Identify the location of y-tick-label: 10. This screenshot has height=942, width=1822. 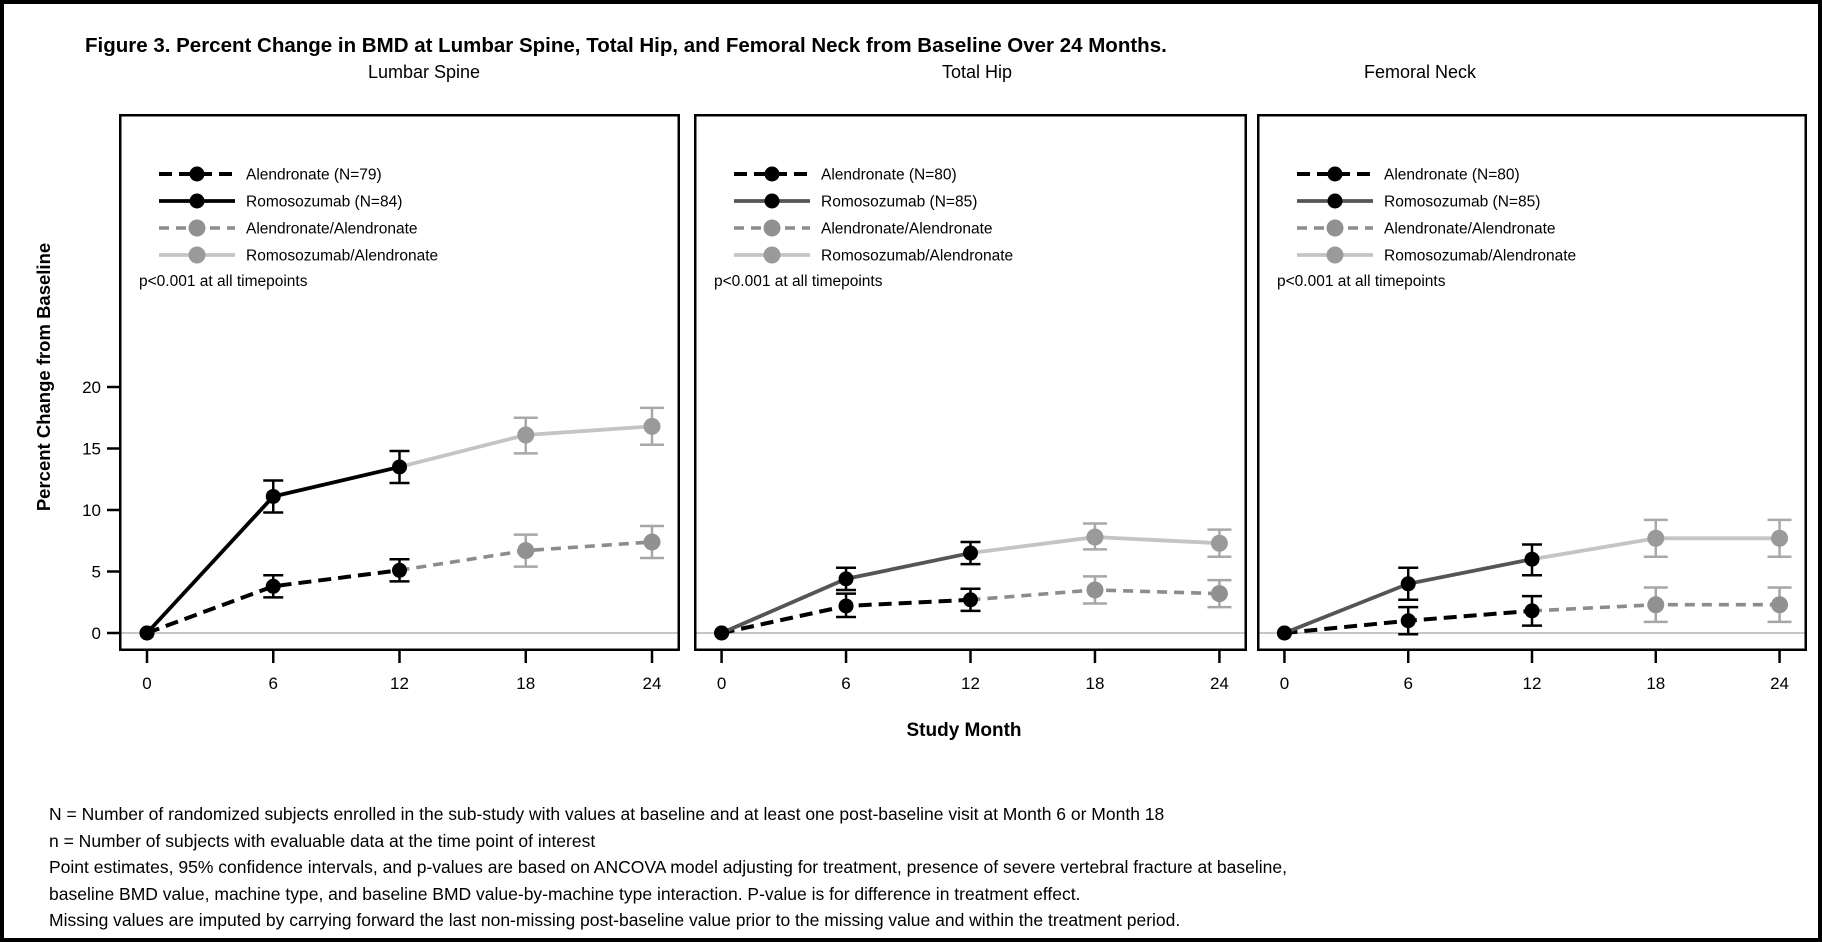
(91, 510).